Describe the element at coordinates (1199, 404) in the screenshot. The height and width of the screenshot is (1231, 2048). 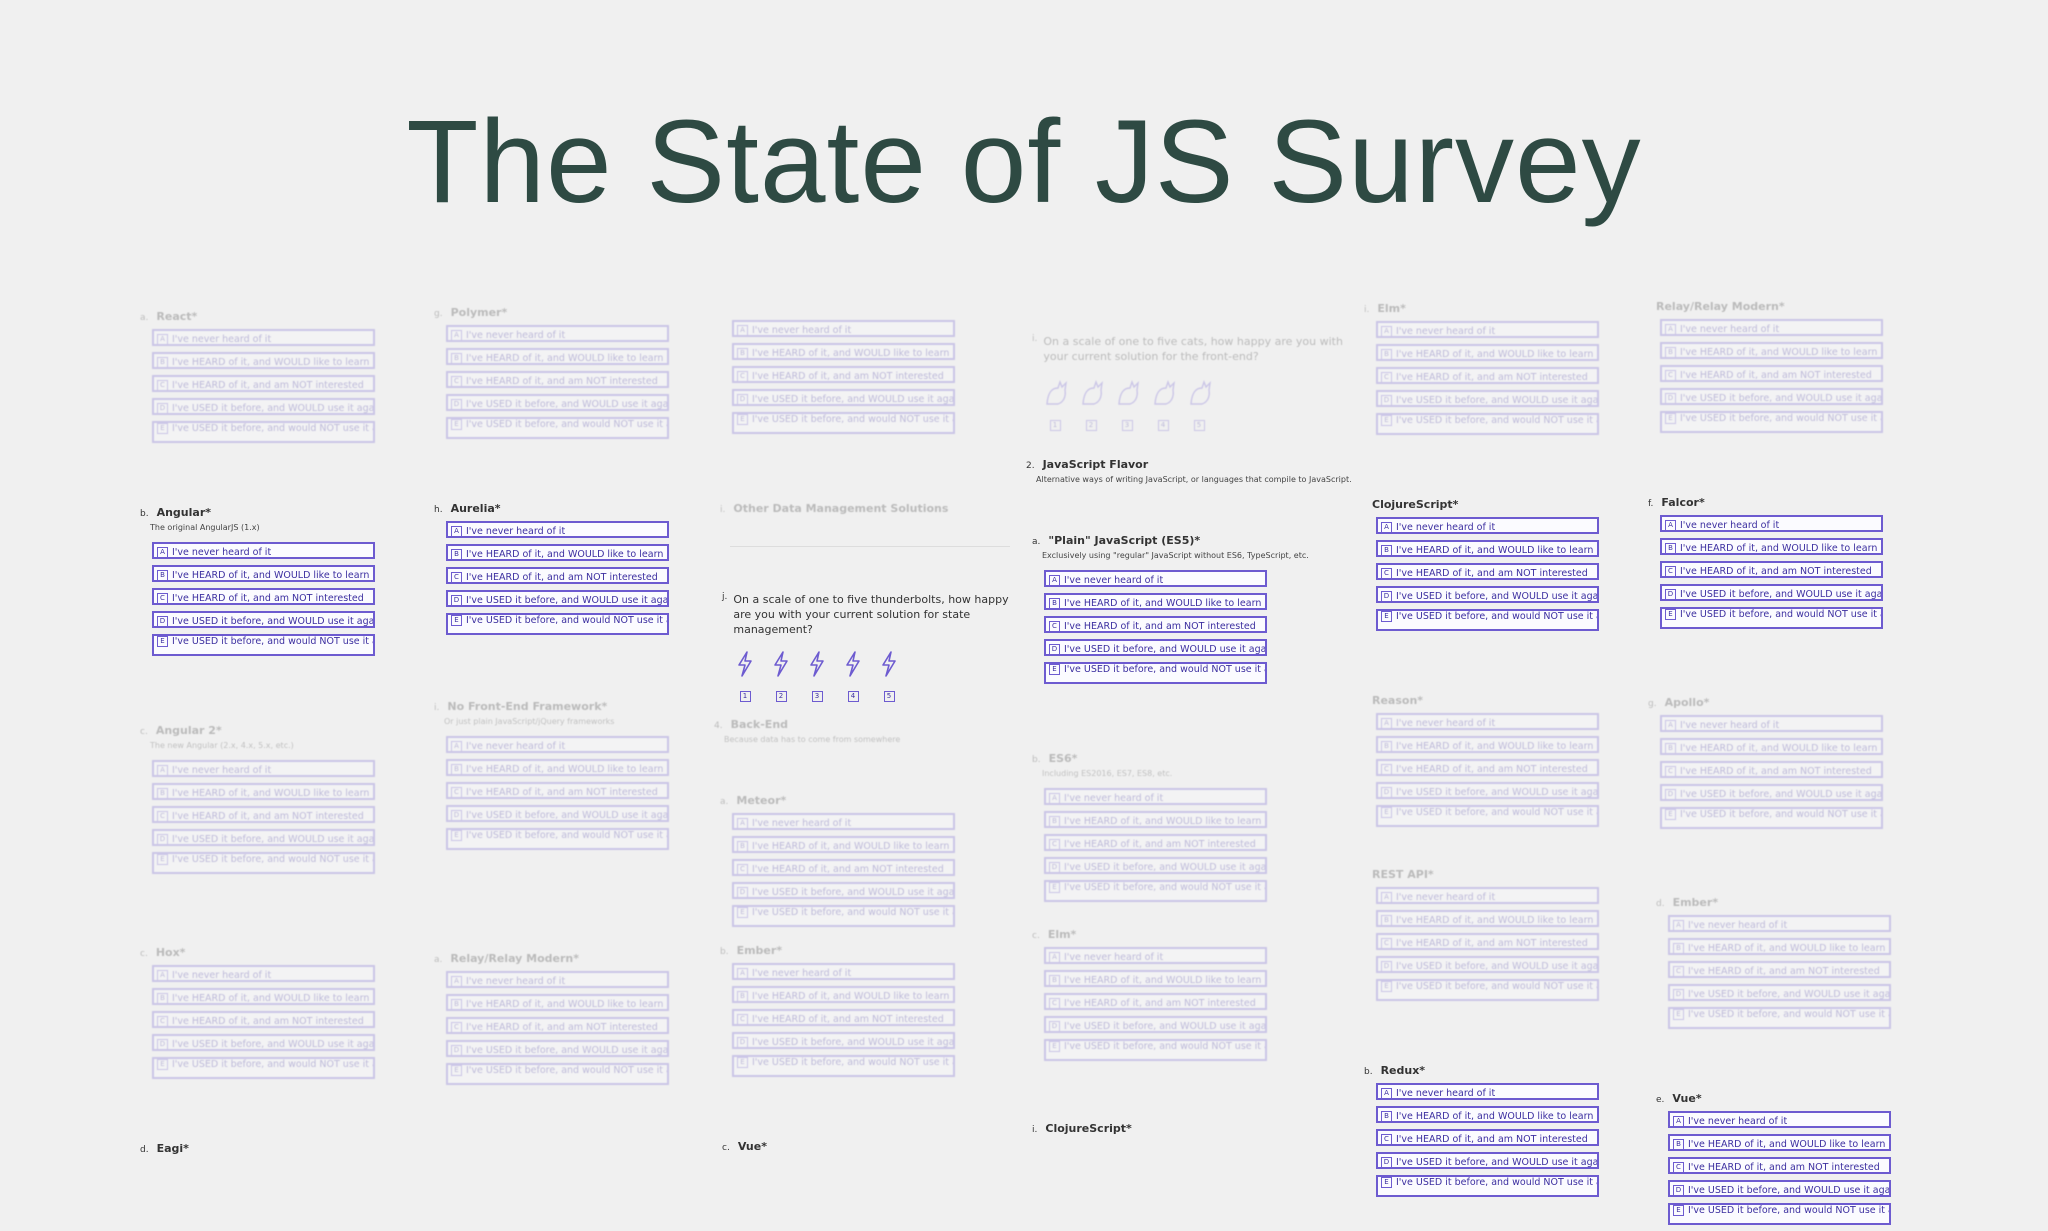
I see `rating-choice: 5` at that location.